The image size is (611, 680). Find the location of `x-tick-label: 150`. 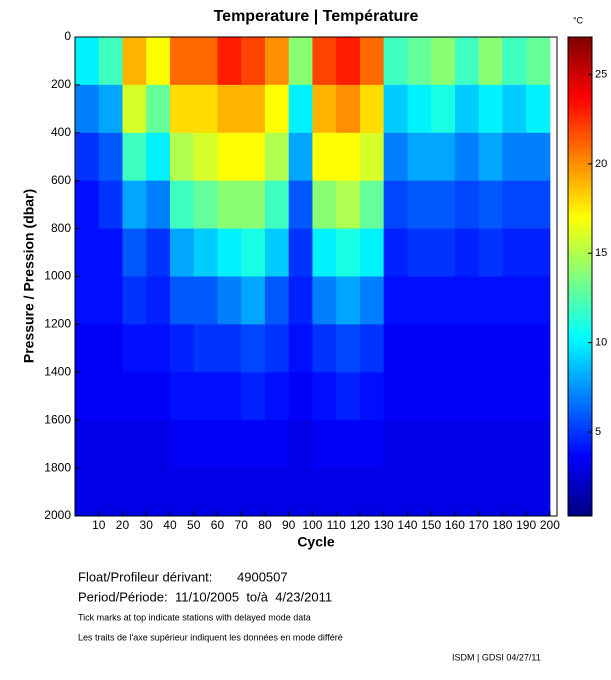

x-tick-label: 150 is located at coordinates (431, 525).